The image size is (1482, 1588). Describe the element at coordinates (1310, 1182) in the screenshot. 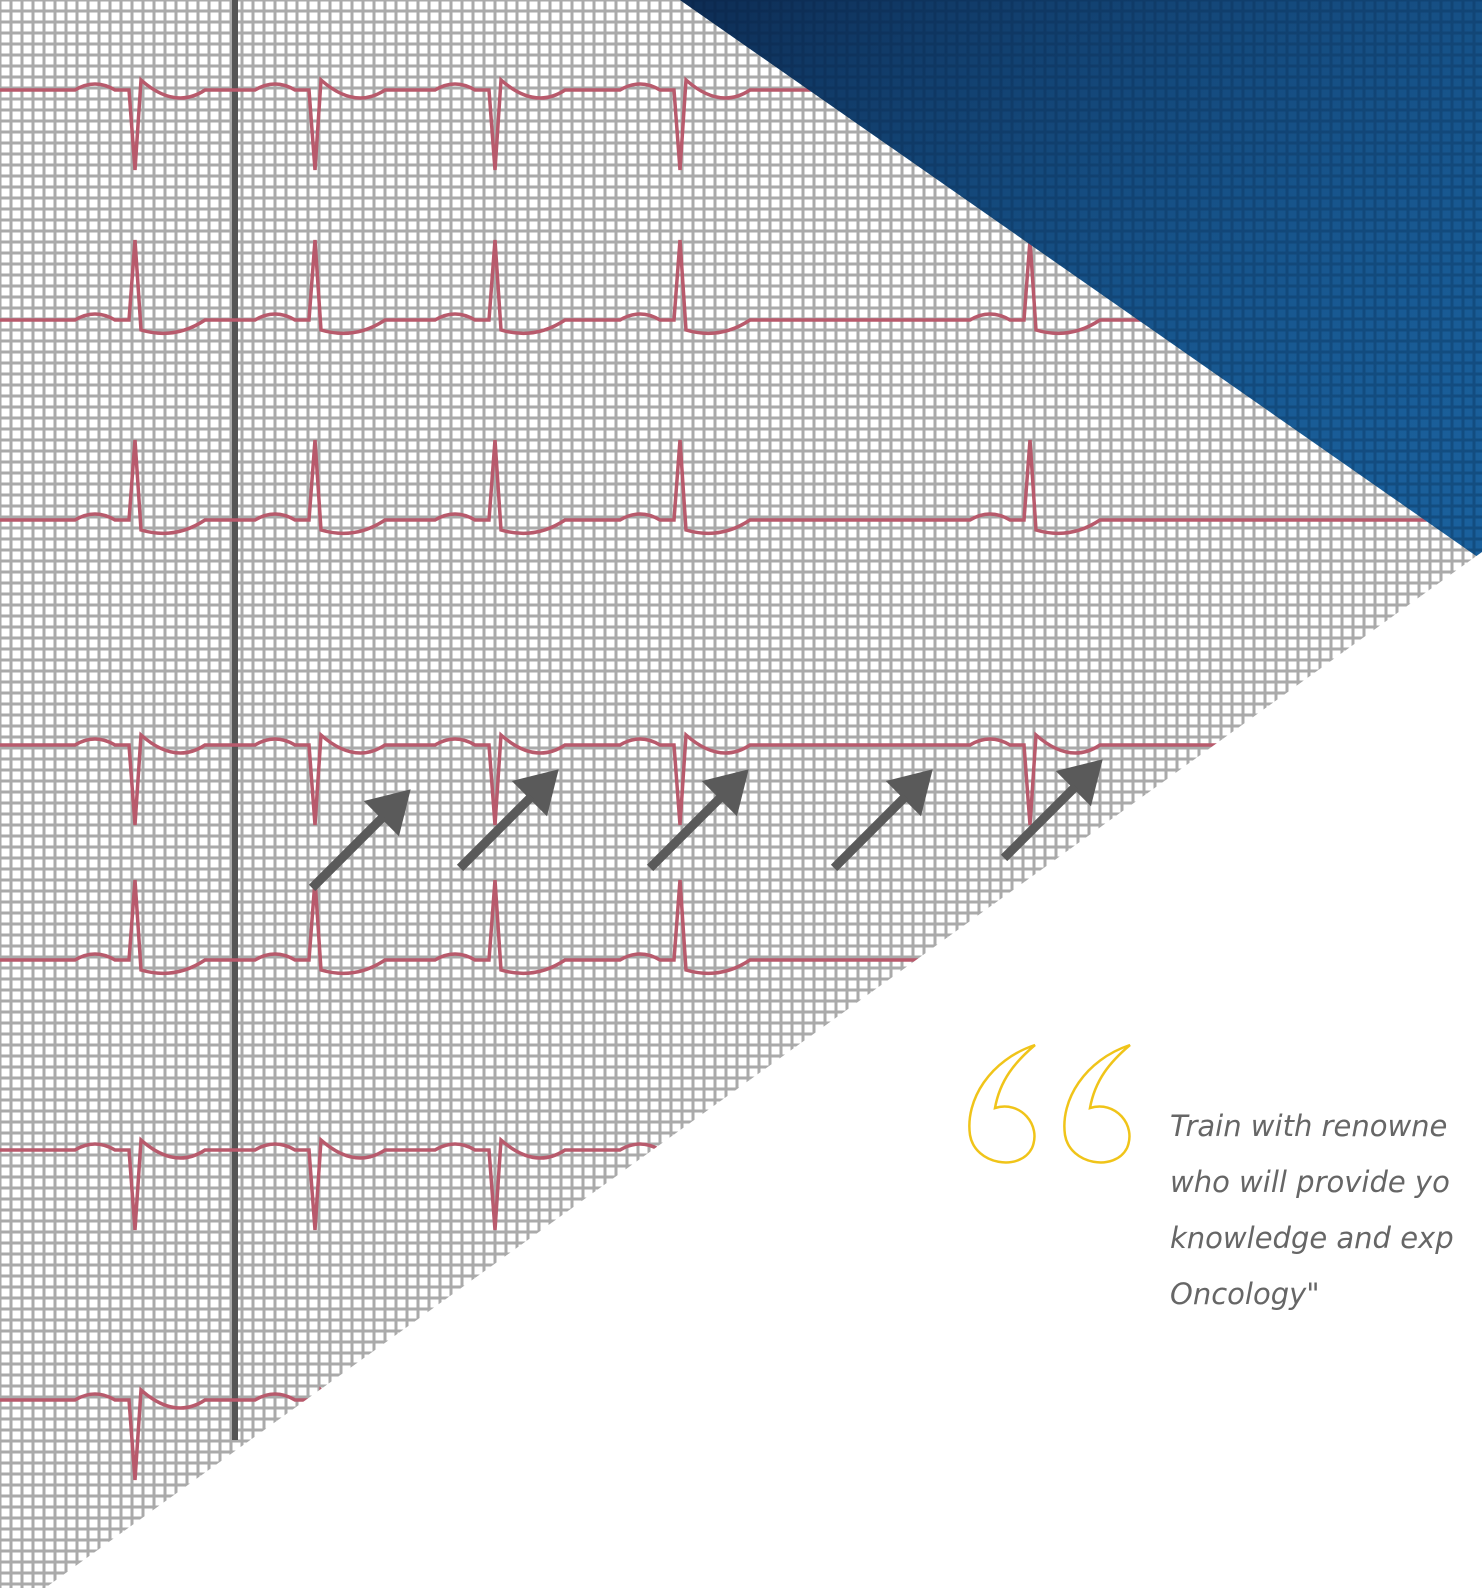

I see `quote-line: who will provide yo` at that location.